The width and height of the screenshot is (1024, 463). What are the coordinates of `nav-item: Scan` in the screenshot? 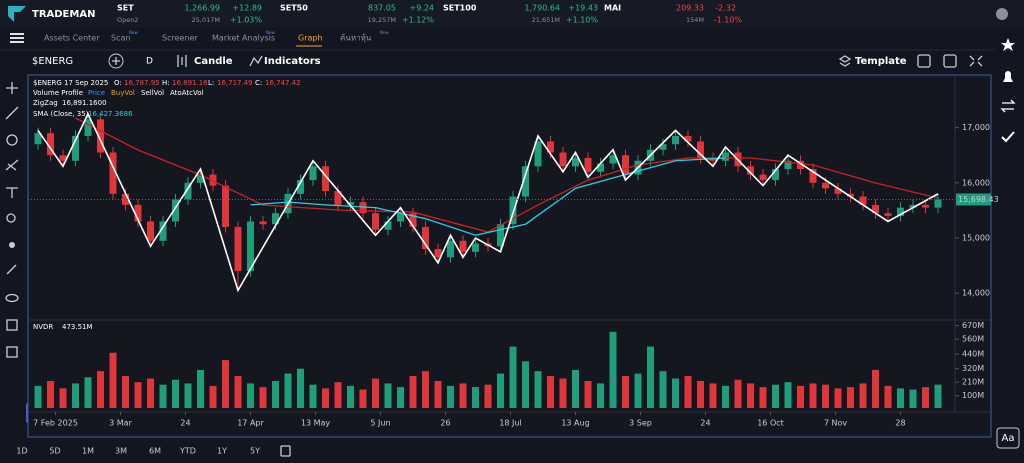 It's located at (120, 38).